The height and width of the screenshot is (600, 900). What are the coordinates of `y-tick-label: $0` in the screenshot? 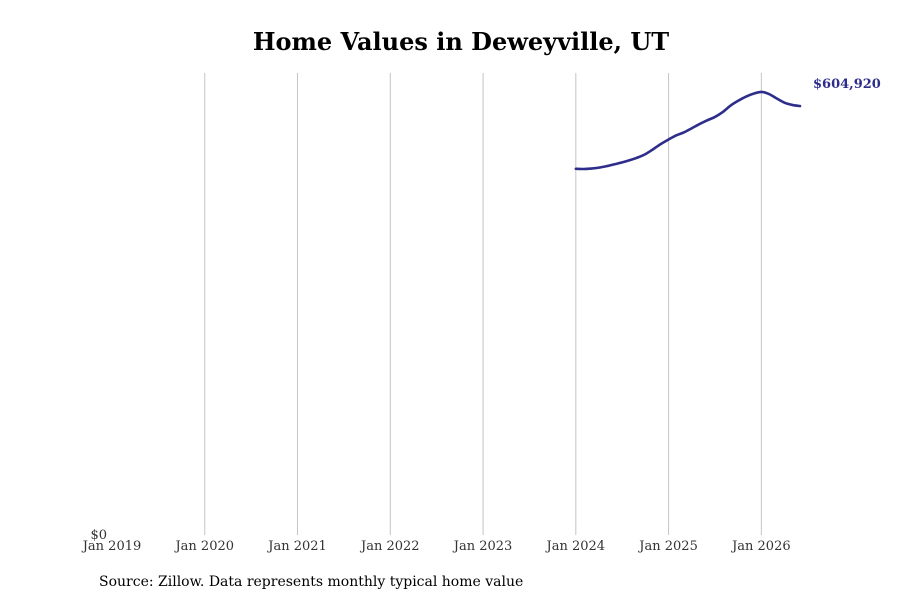 It's located at (98, 535).